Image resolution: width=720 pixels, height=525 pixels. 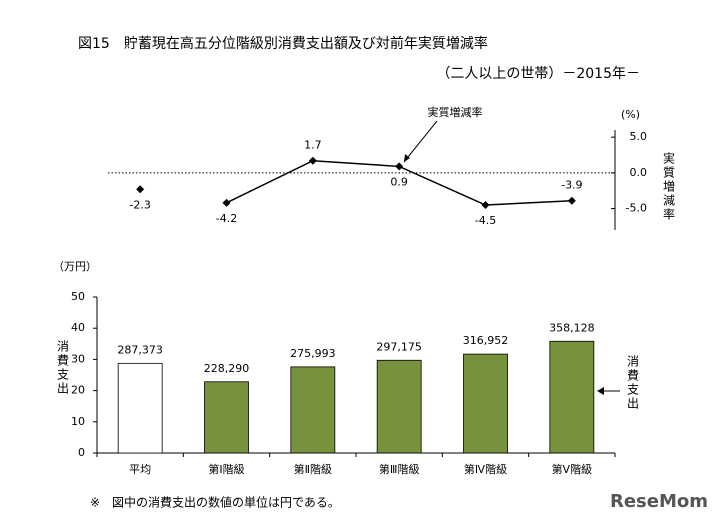 I want to click on x-tick-label: 第Ⅱ階級, so click(x=313, y=469).